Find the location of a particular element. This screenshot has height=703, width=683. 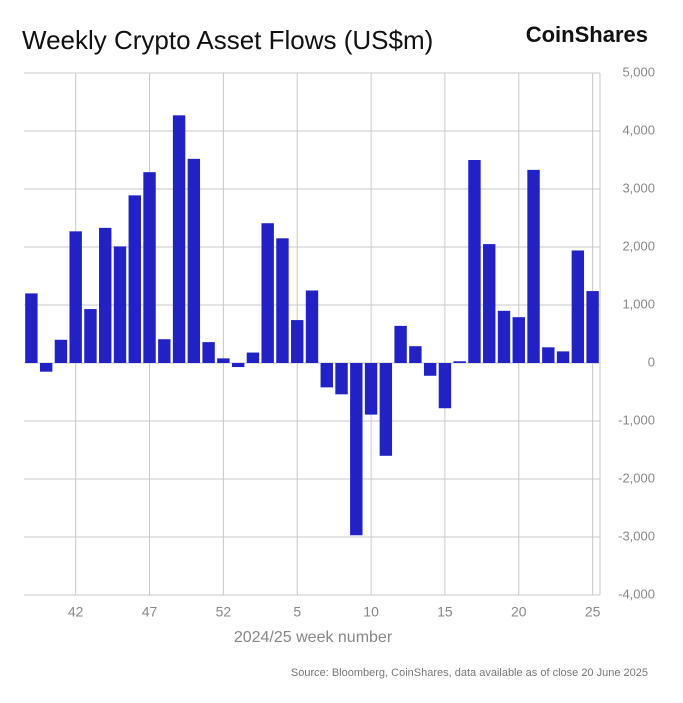

x-tick-label: 15 is located at coordinates (445, 612).